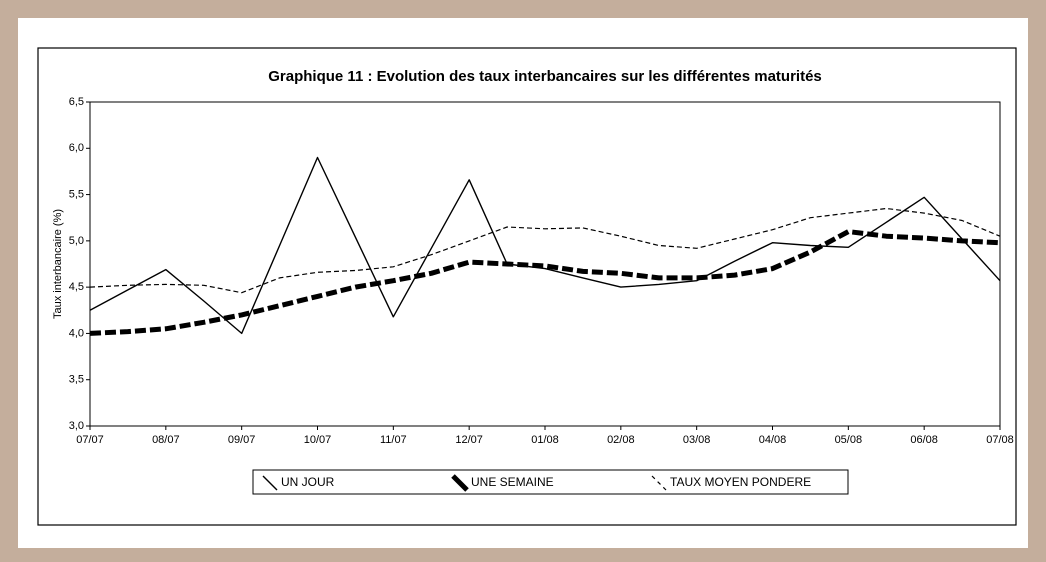 Image resolution: width=1046 pixels, height=562 pixels. I want to click on legend-label: UN JOUR, so click(308, 482).